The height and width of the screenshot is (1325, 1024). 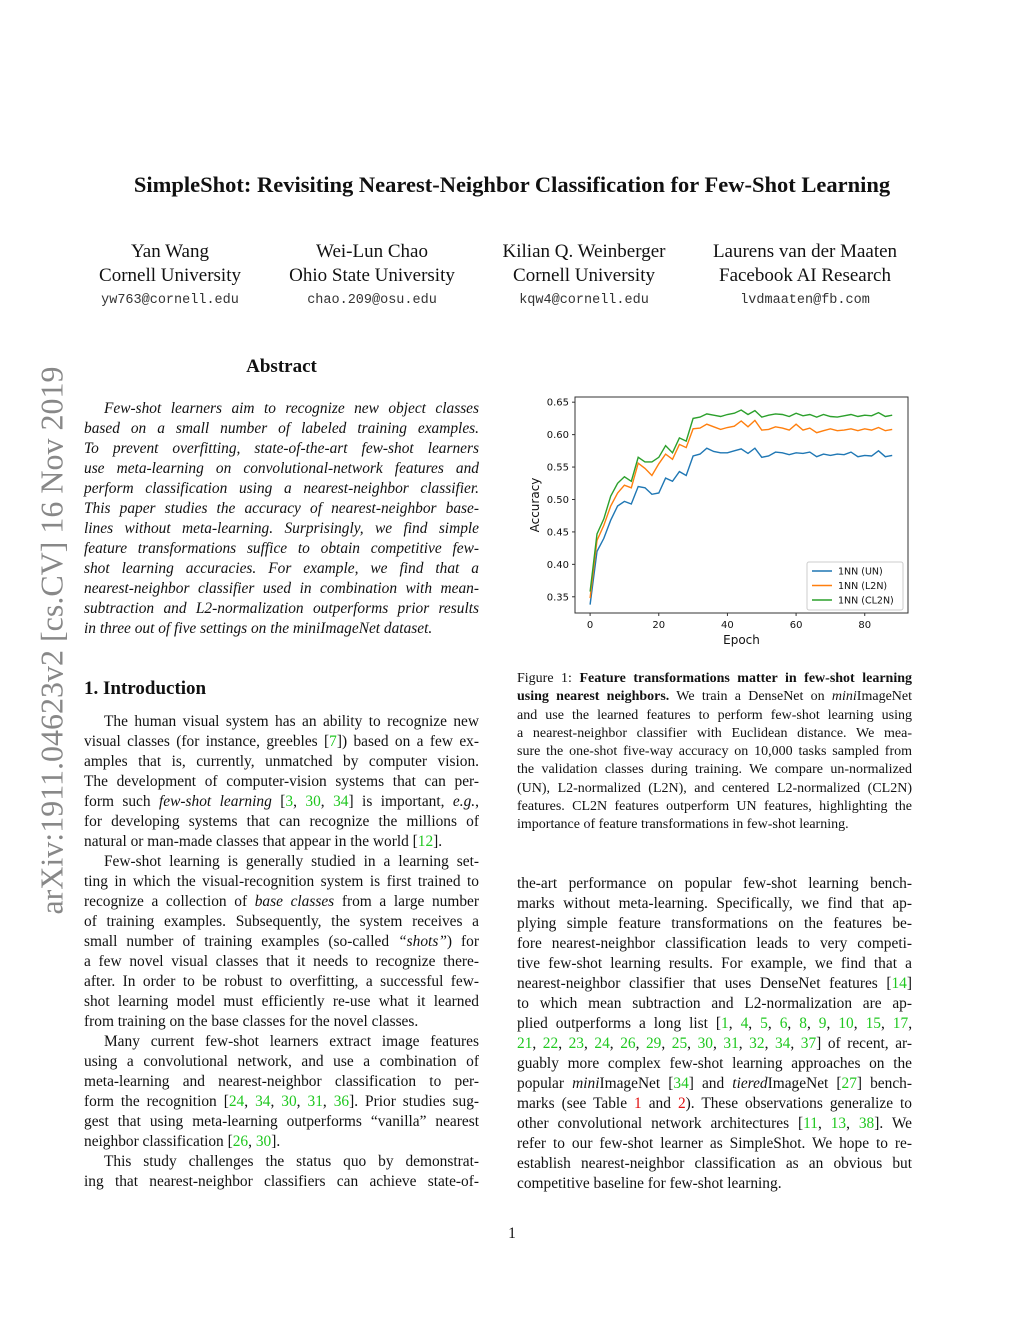 I want to click on citation-link: 21, so click(x=525, y=1043).